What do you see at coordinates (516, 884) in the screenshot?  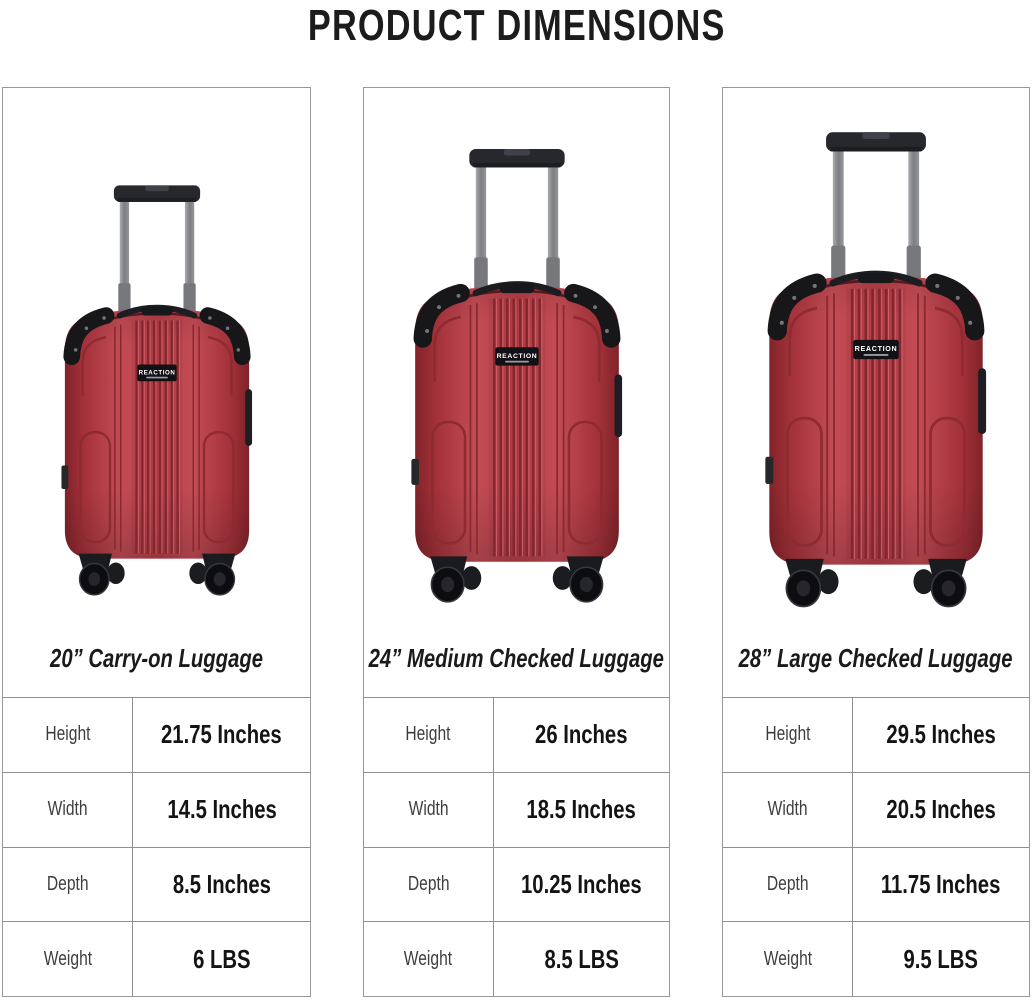 I see `table-row: Depth 10.25 Inches` at bounding box center [516, 884].